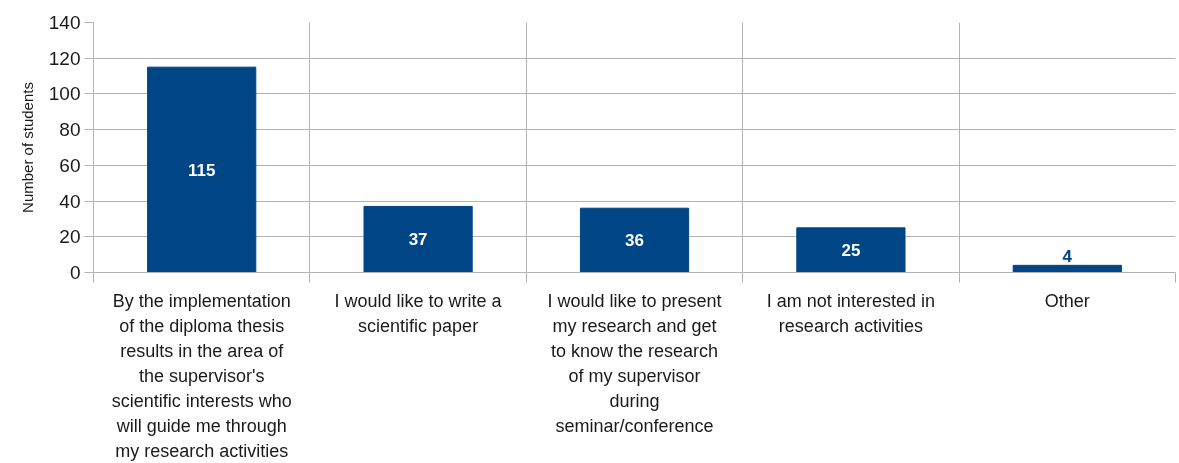 This screenshot has width=1179, height=463. I want to click on y-axis-title: Number of students, so click(27, 147).